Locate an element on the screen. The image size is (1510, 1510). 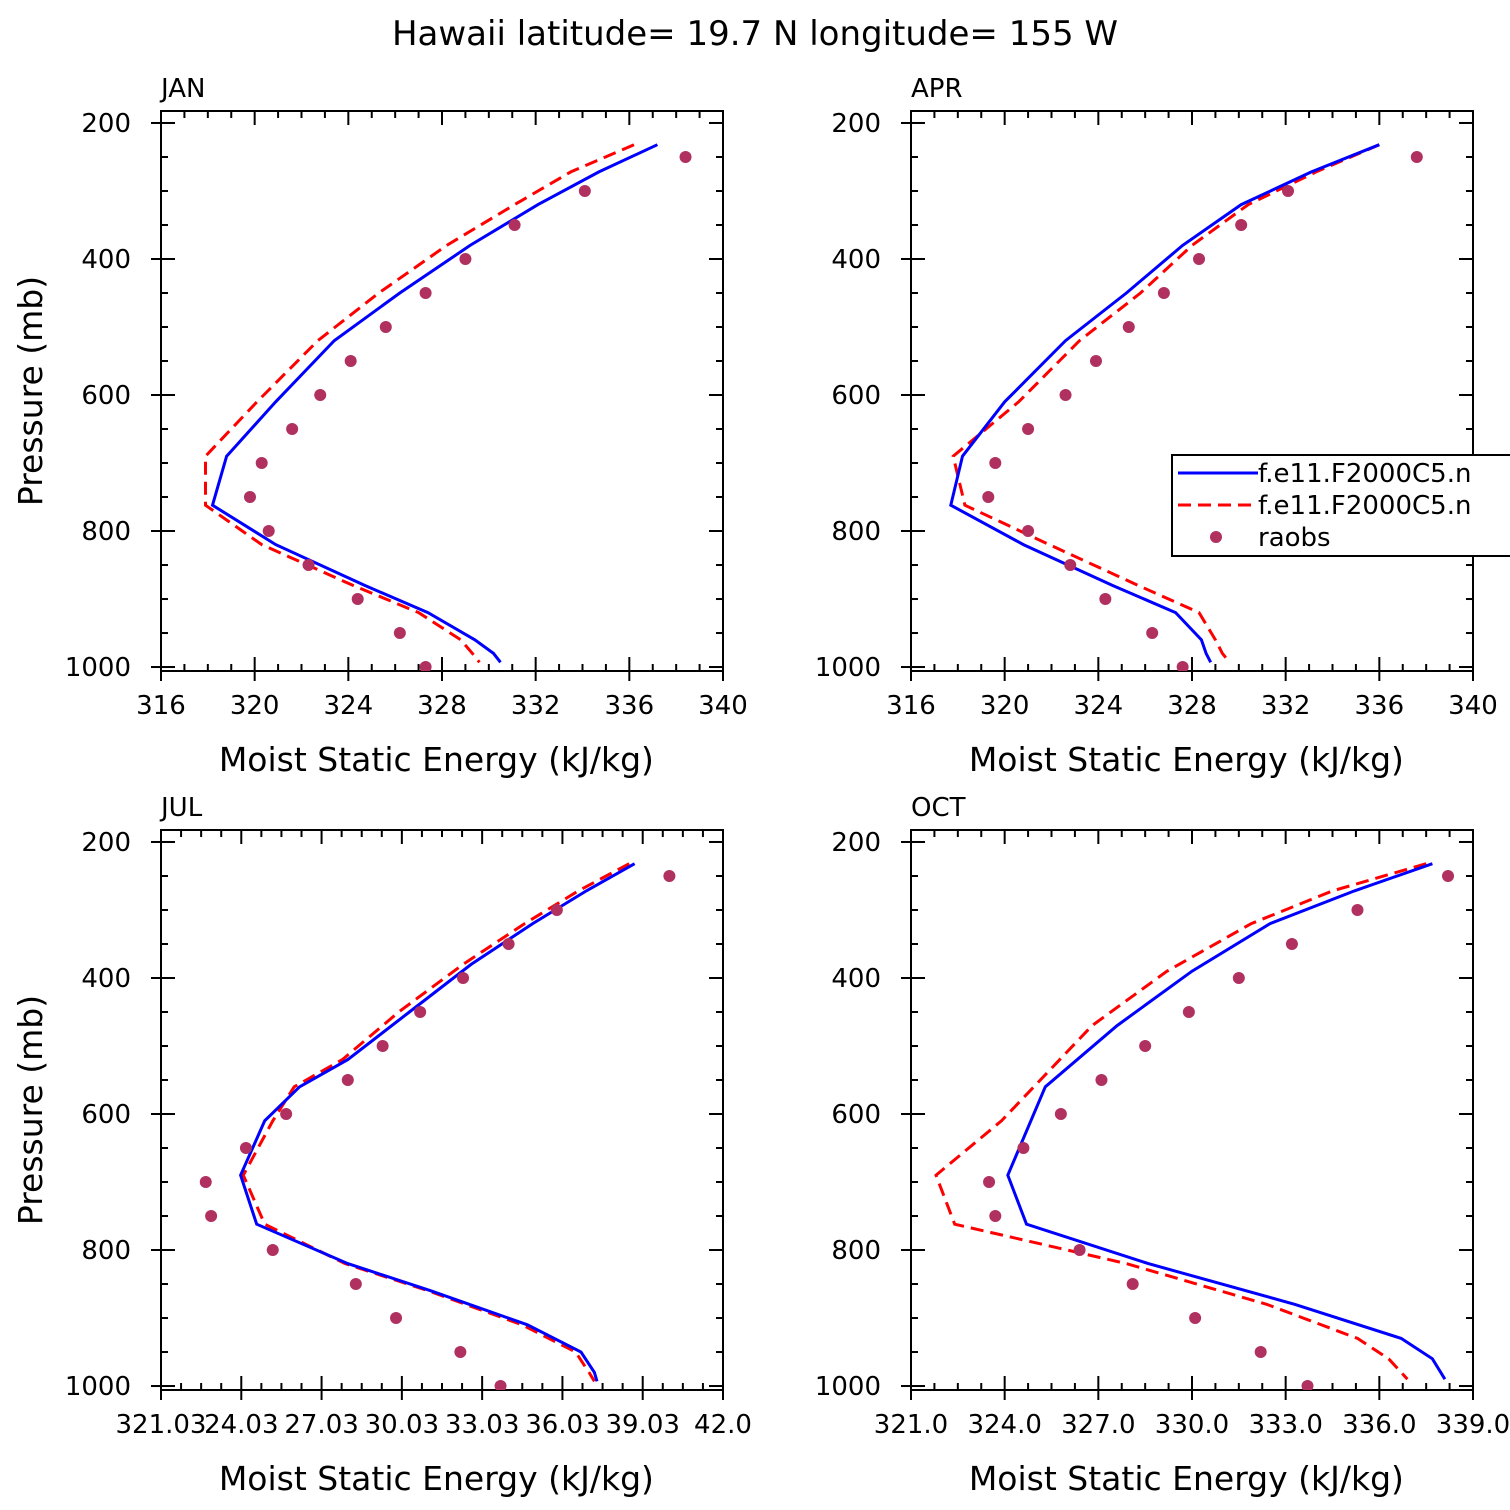
x-tick-label: 30.03 is located at coordinates (402, 1425).